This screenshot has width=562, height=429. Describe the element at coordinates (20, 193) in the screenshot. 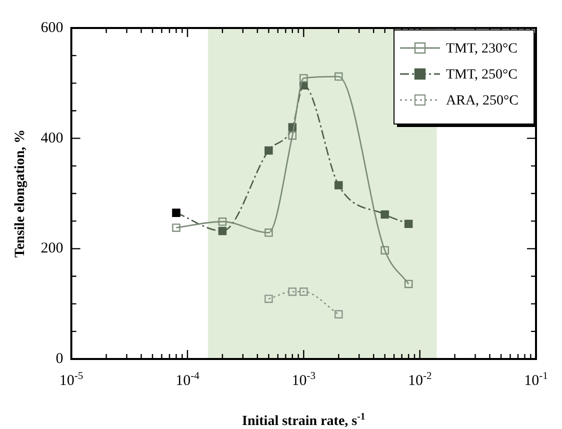

I see `y-axis-title: Tensile elongation, %` at that location.